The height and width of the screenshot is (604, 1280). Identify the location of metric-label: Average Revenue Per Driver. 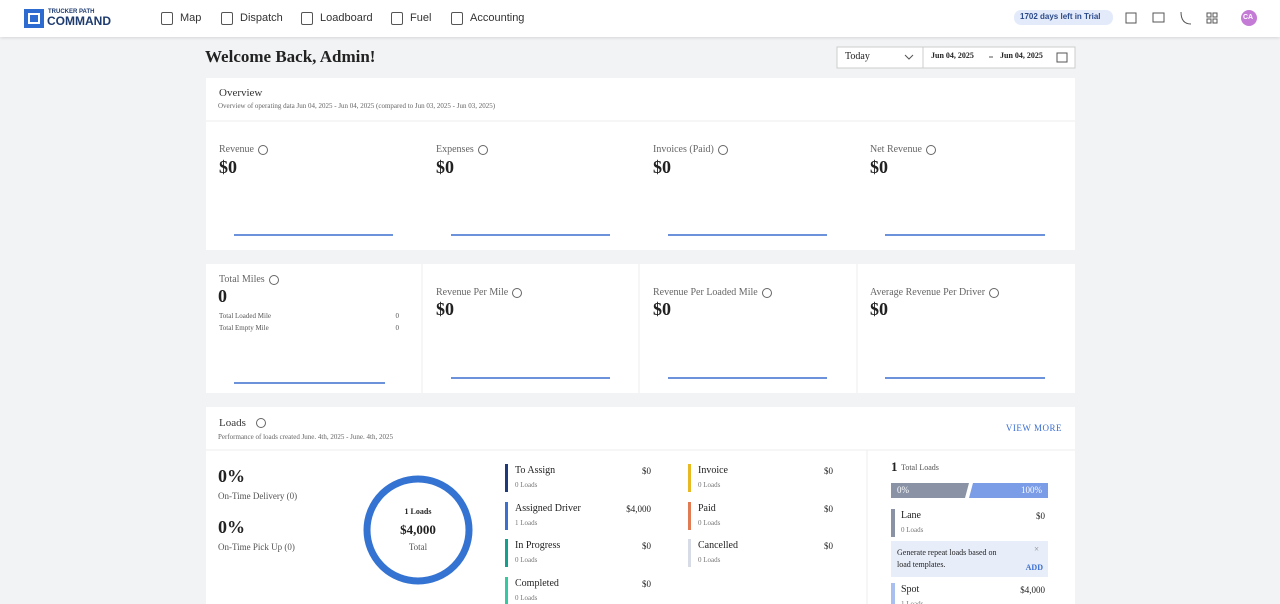
(928, 292).